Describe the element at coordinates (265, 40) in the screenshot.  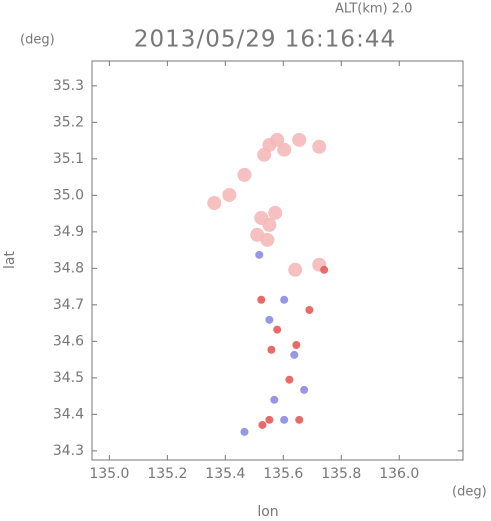
I see `chart-title: 2013/05/29 16:16:44` at that location.